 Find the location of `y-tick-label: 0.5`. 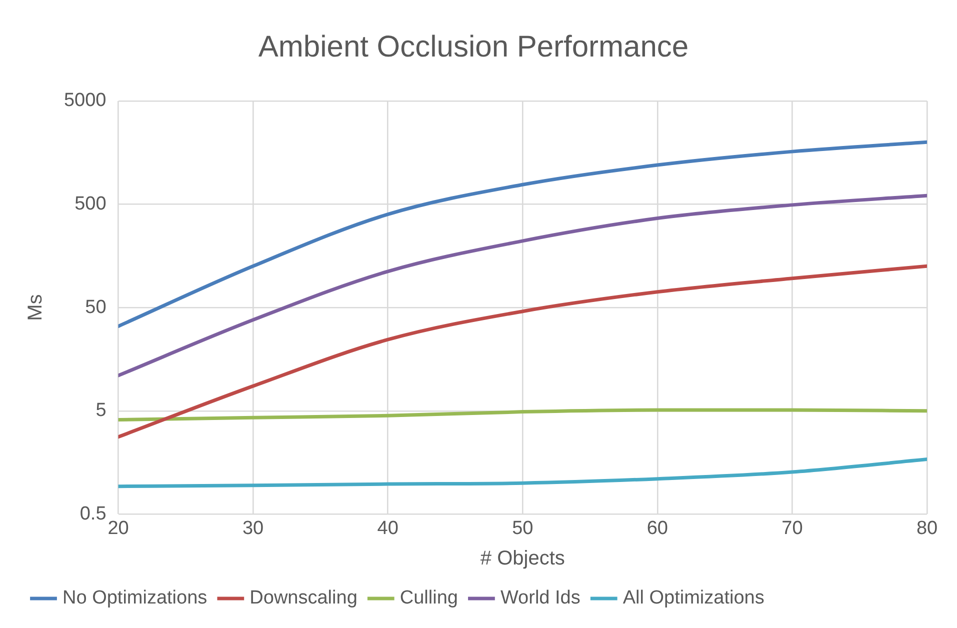

y-tick-label: 0.5 is located at coordinates (93, 513).